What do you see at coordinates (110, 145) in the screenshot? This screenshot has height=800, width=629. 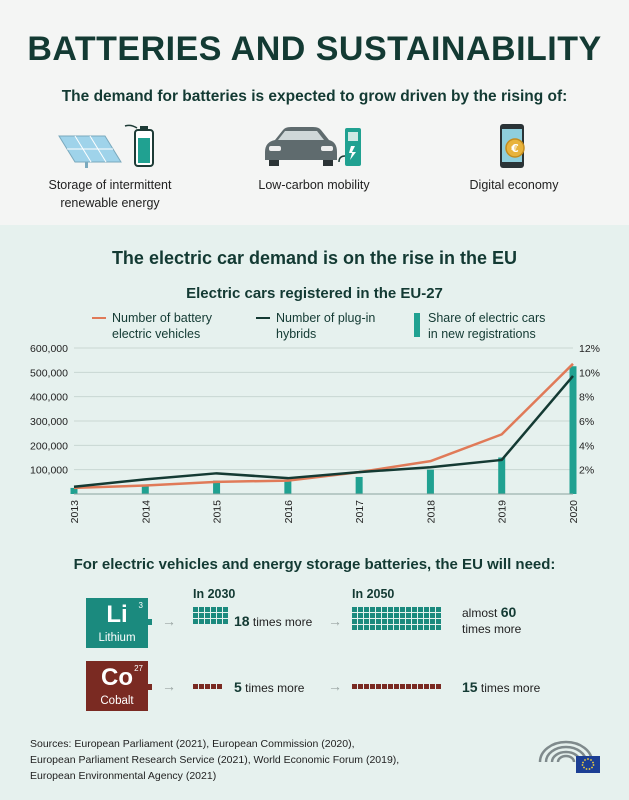 I see `solar-panel-battery-icon` at bounding box center [110, 145].